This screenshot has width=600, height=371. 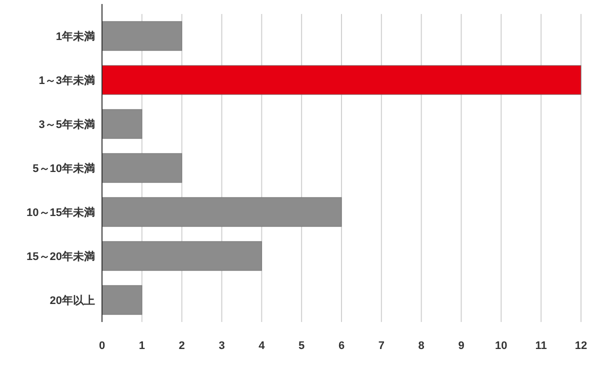 What do you see at coordinates (102, 346) in the screenshot?
I see `x-tick-label: 0` at bounding box center [102, 346].